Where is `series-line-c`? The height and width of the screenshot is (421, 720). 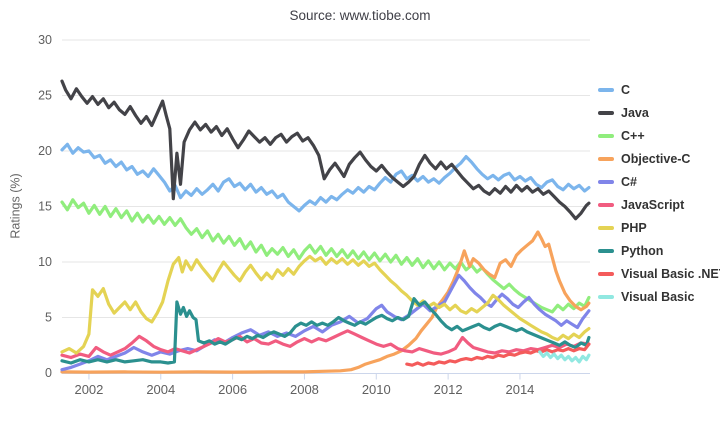 series-line-c is located at coordinates (325, 177).